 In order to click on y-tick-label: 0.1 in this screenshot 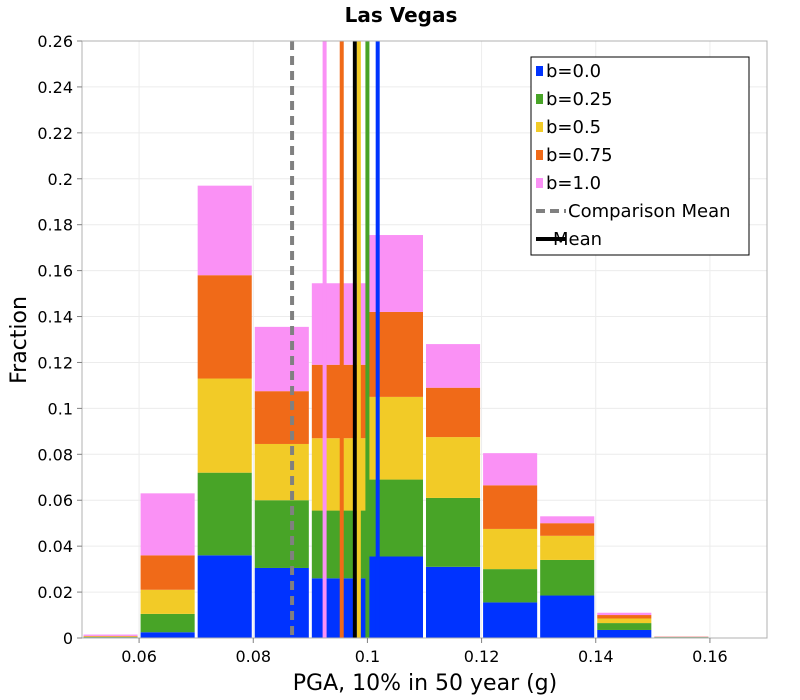, I will do `click(60, 408)`.